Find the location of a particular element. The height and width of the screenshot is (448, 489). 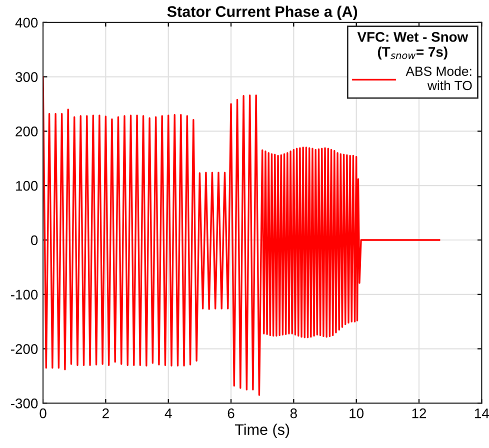

x-axis-title: Time (s) is located at coordinates (262, 431).